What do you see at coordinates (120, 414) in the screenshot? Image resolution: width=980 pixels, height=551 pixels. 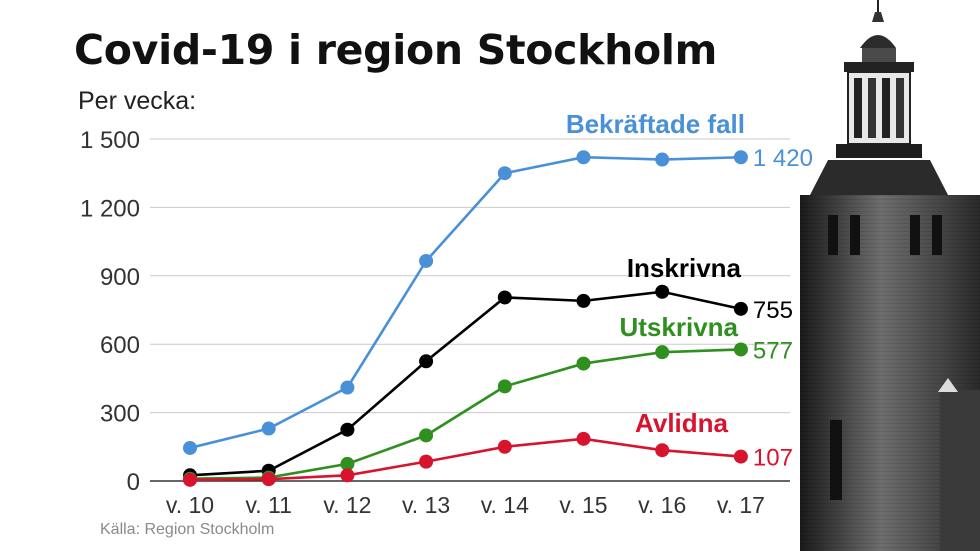 I see `y-tick-label: 300` at bounding box center [120, 414].